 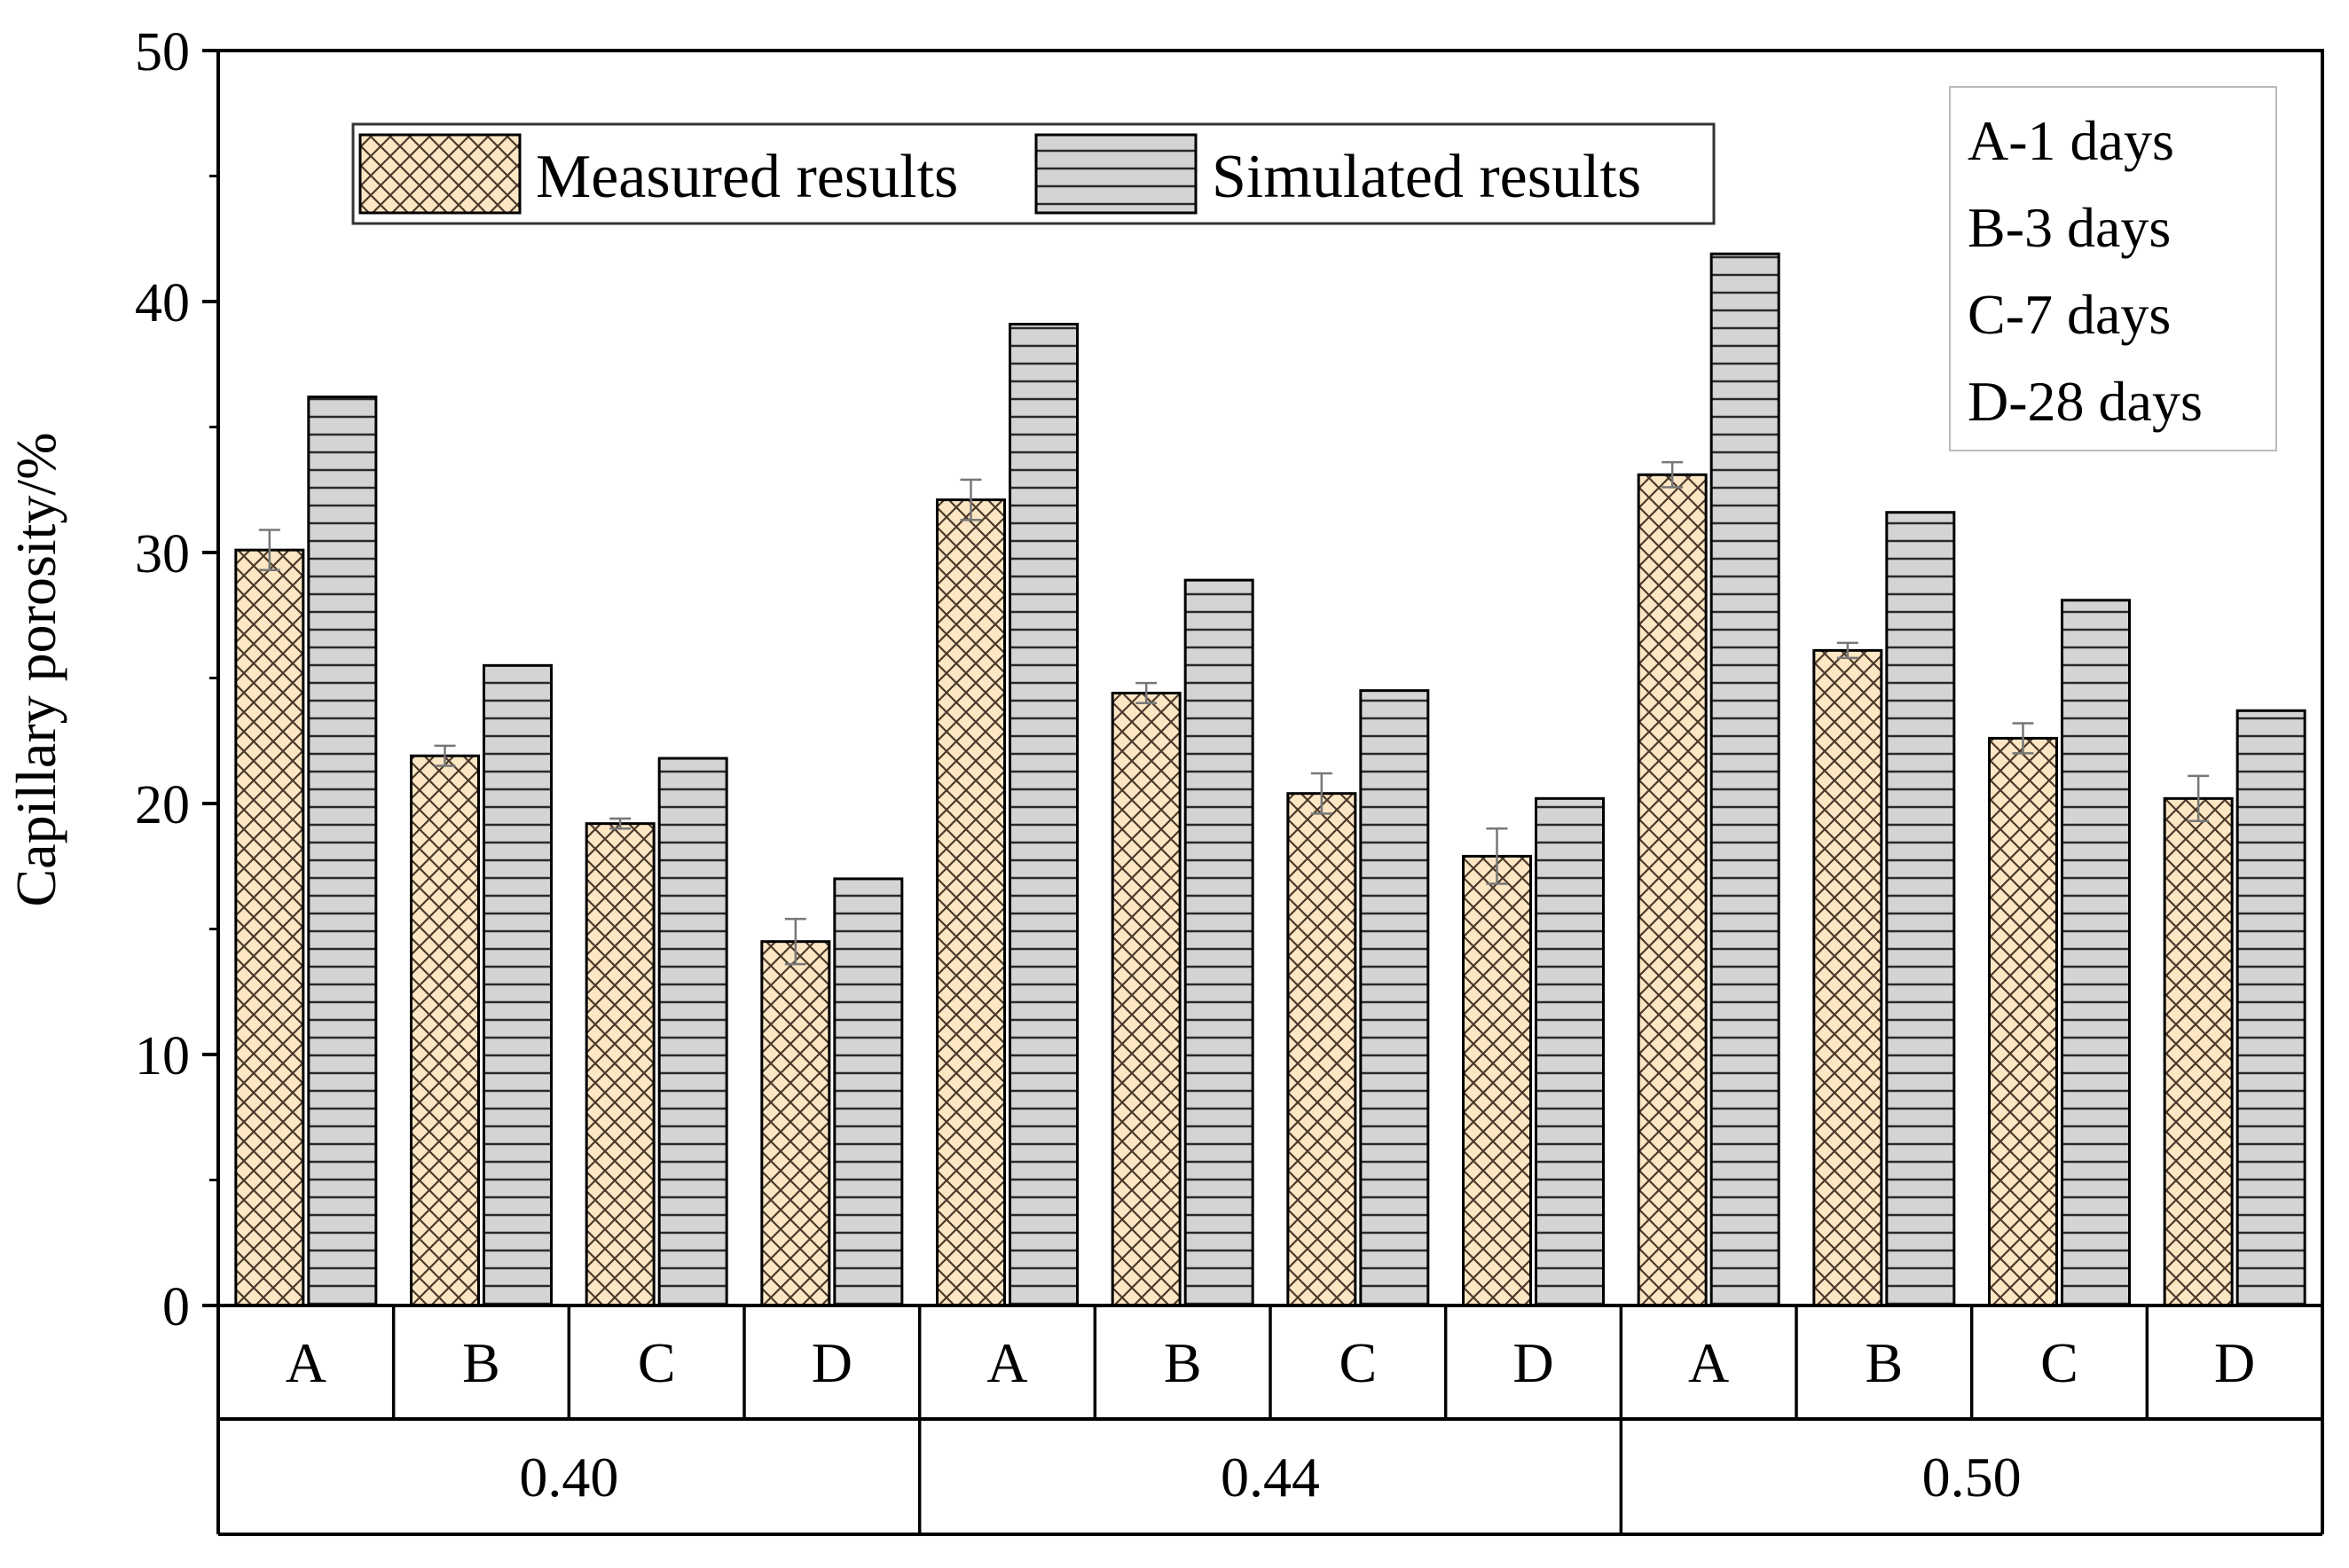 I want to click on category-label-6: B, so click(x=1183, y=1362).